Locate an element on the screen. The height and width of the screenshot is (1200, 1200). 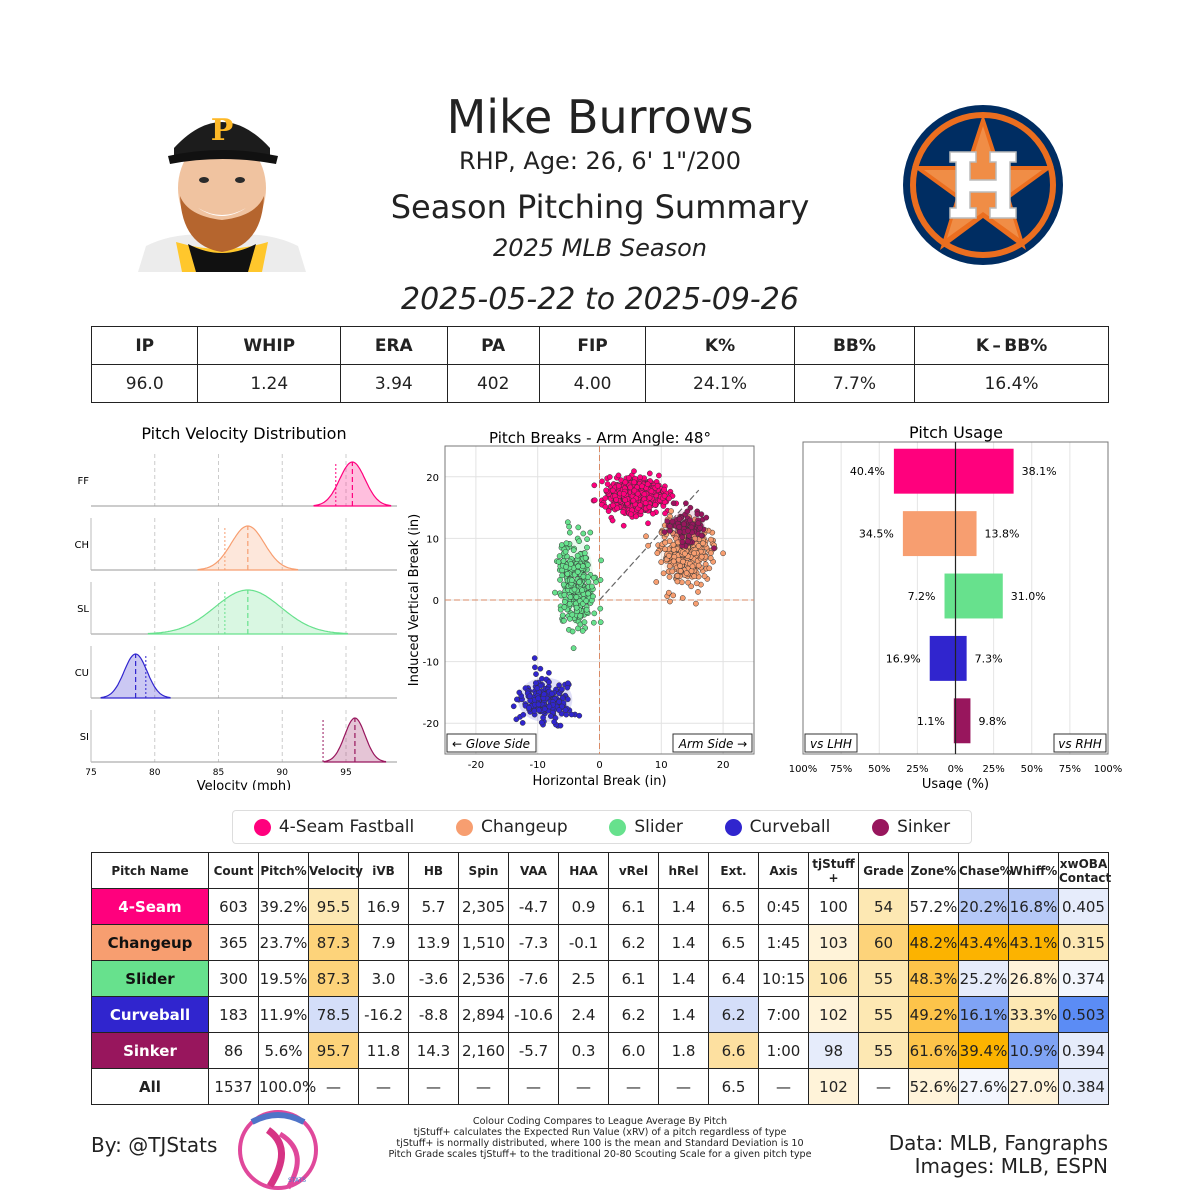
usage-x-label: Usage (%) is located at coordinates (955, 783).